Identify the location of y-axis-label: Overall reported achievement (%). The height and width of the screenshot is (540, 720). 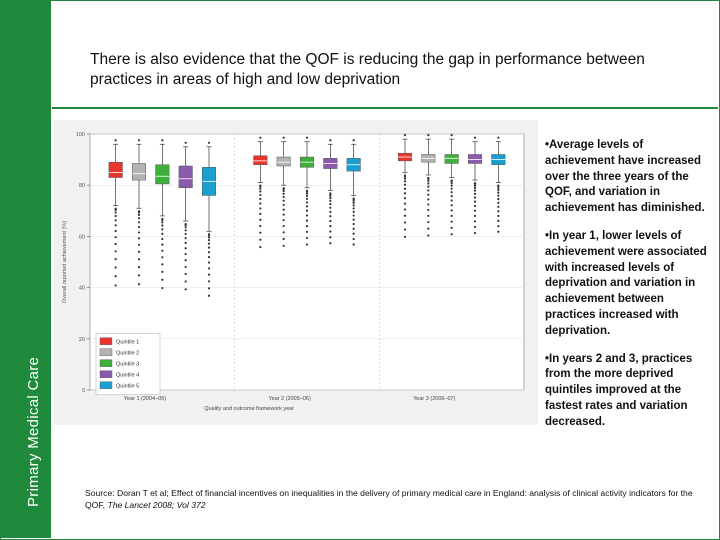
(65, 262).